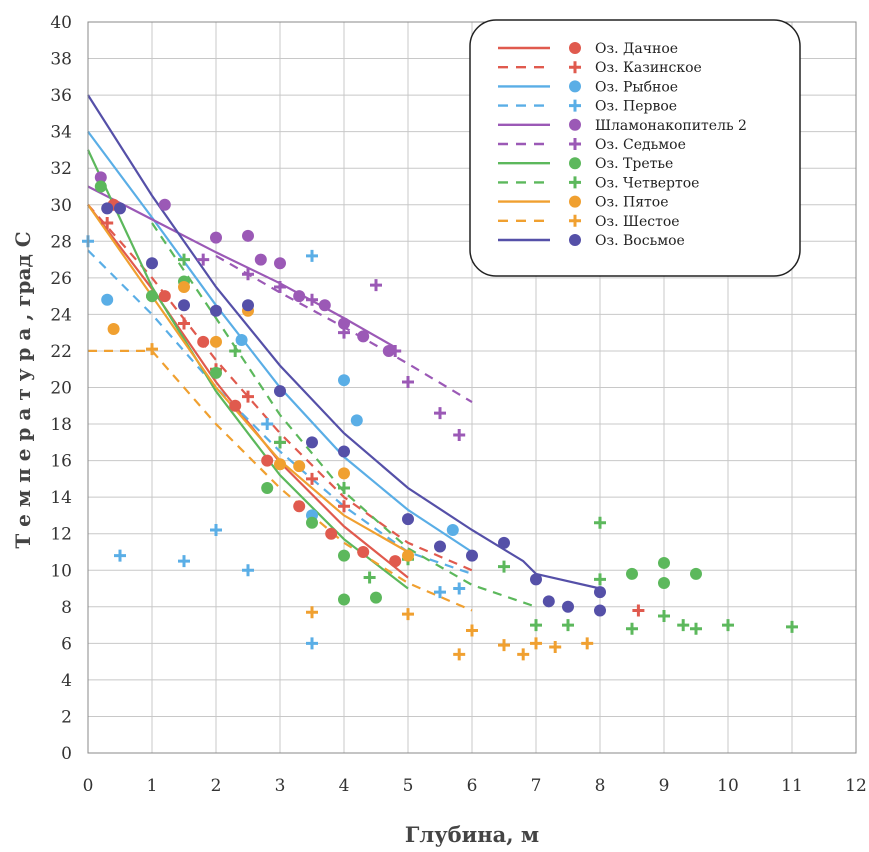  I want to click on y-tick-label: 24, so click(61, 315).